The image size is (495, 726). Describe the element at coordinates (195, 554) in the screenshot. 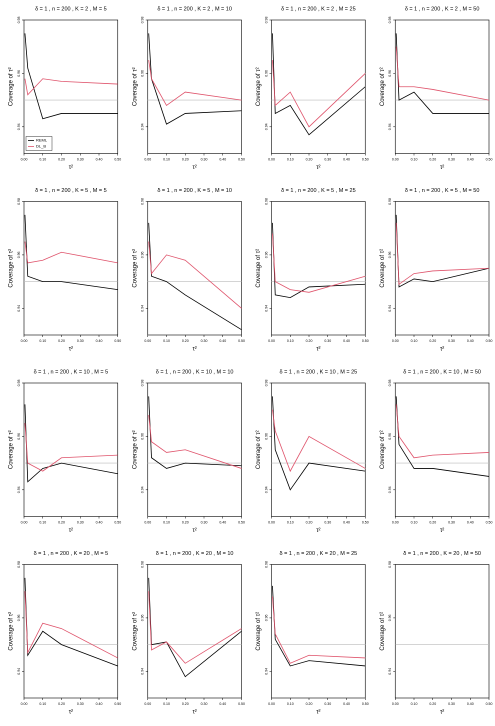

I see `panel-title: δ = 1 , n = 200 , K = 20 , M = 10` at that location.